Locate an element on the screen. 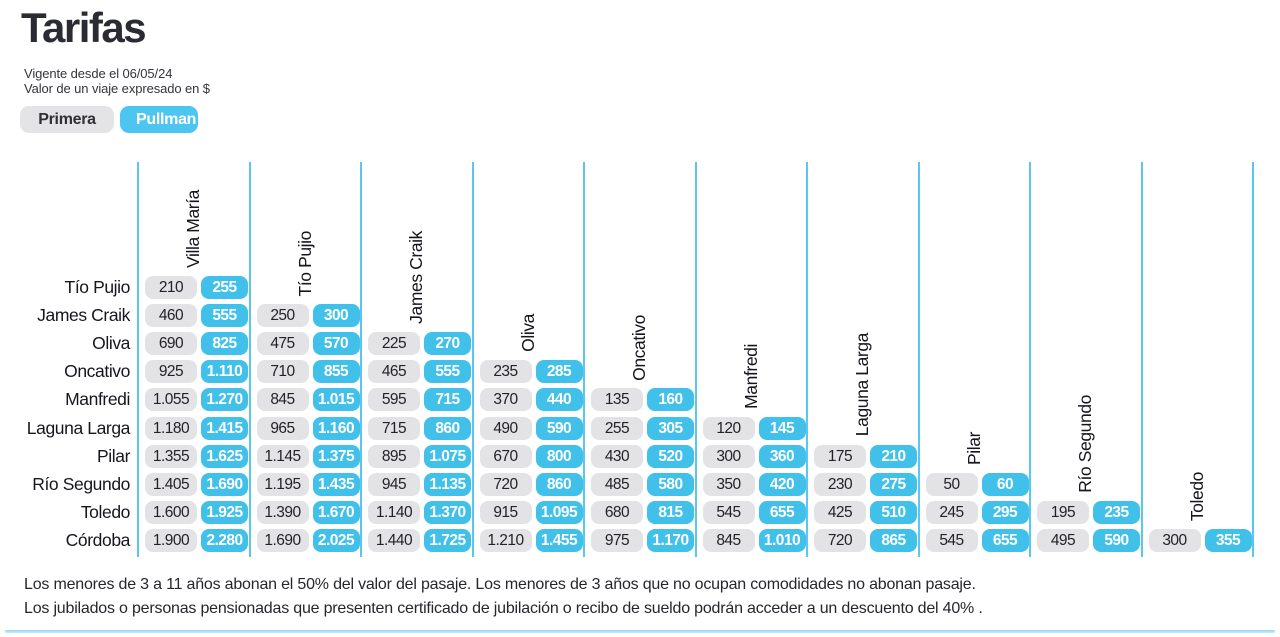 Image resolution: width=1280 pixels, height=637 pixels. fare-cell-pullman: 420 is located at coordinates (782, 484).